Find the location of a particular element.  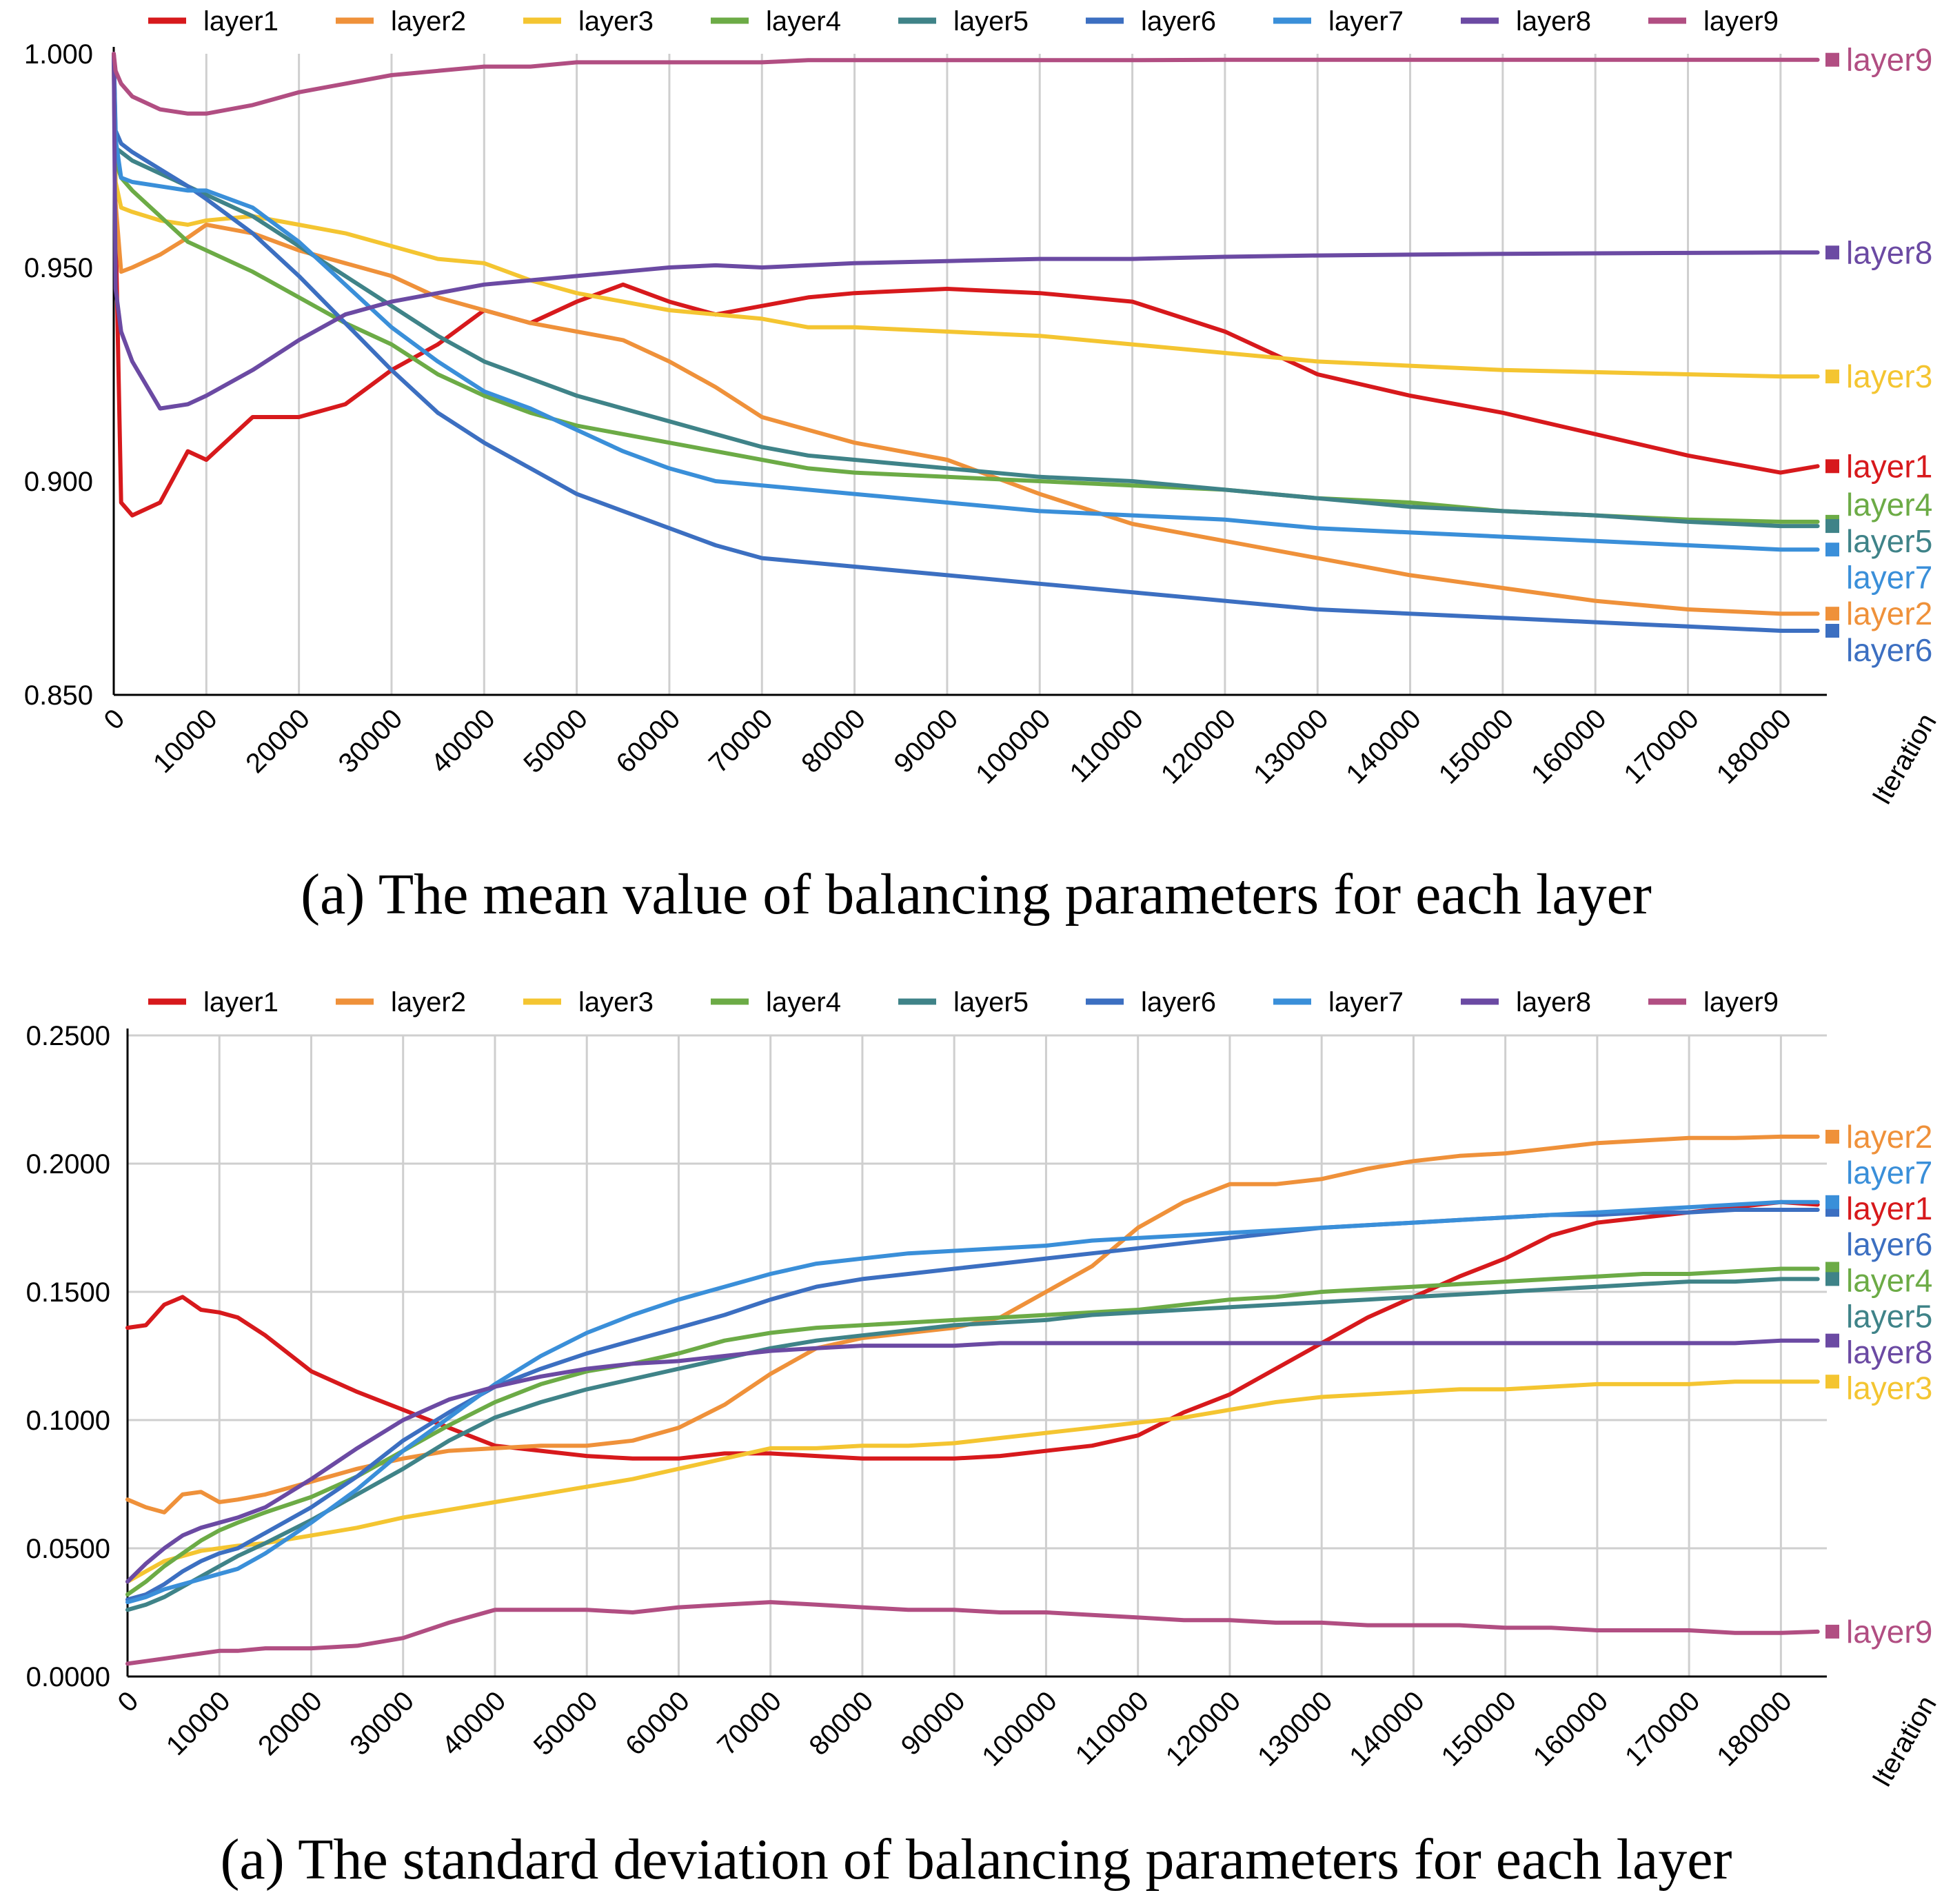

mean-x-tick-label: 70000 is located at coordinates (741, 741).